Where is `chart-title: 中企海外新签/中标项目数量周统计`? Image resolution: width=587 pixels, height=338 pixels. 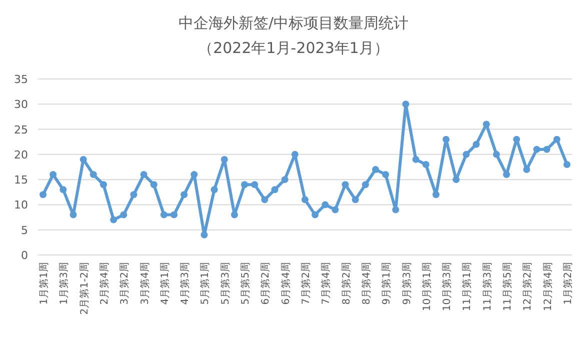 chart-title: 中企海外新签/中标项目数量周统计 is located at coordinates (293, 23).